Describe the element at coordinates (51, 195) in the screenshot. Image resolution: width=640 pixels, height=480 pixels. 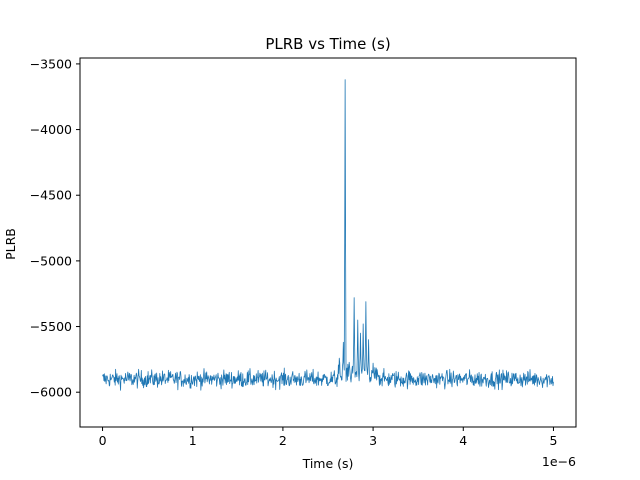
I see `y-tick-label: −4500` at that location.